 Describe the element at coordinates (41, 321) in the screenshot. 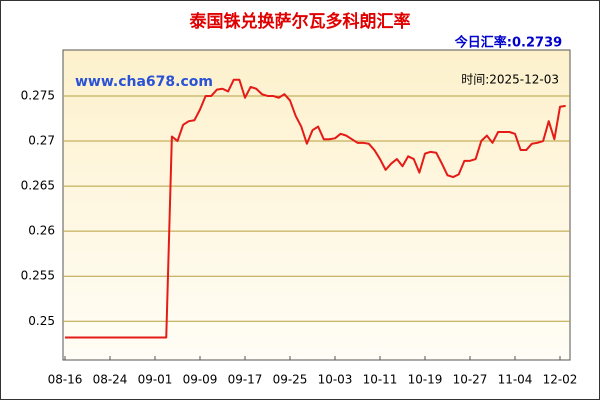

I see `y-tick-label: 0.25` at that location.